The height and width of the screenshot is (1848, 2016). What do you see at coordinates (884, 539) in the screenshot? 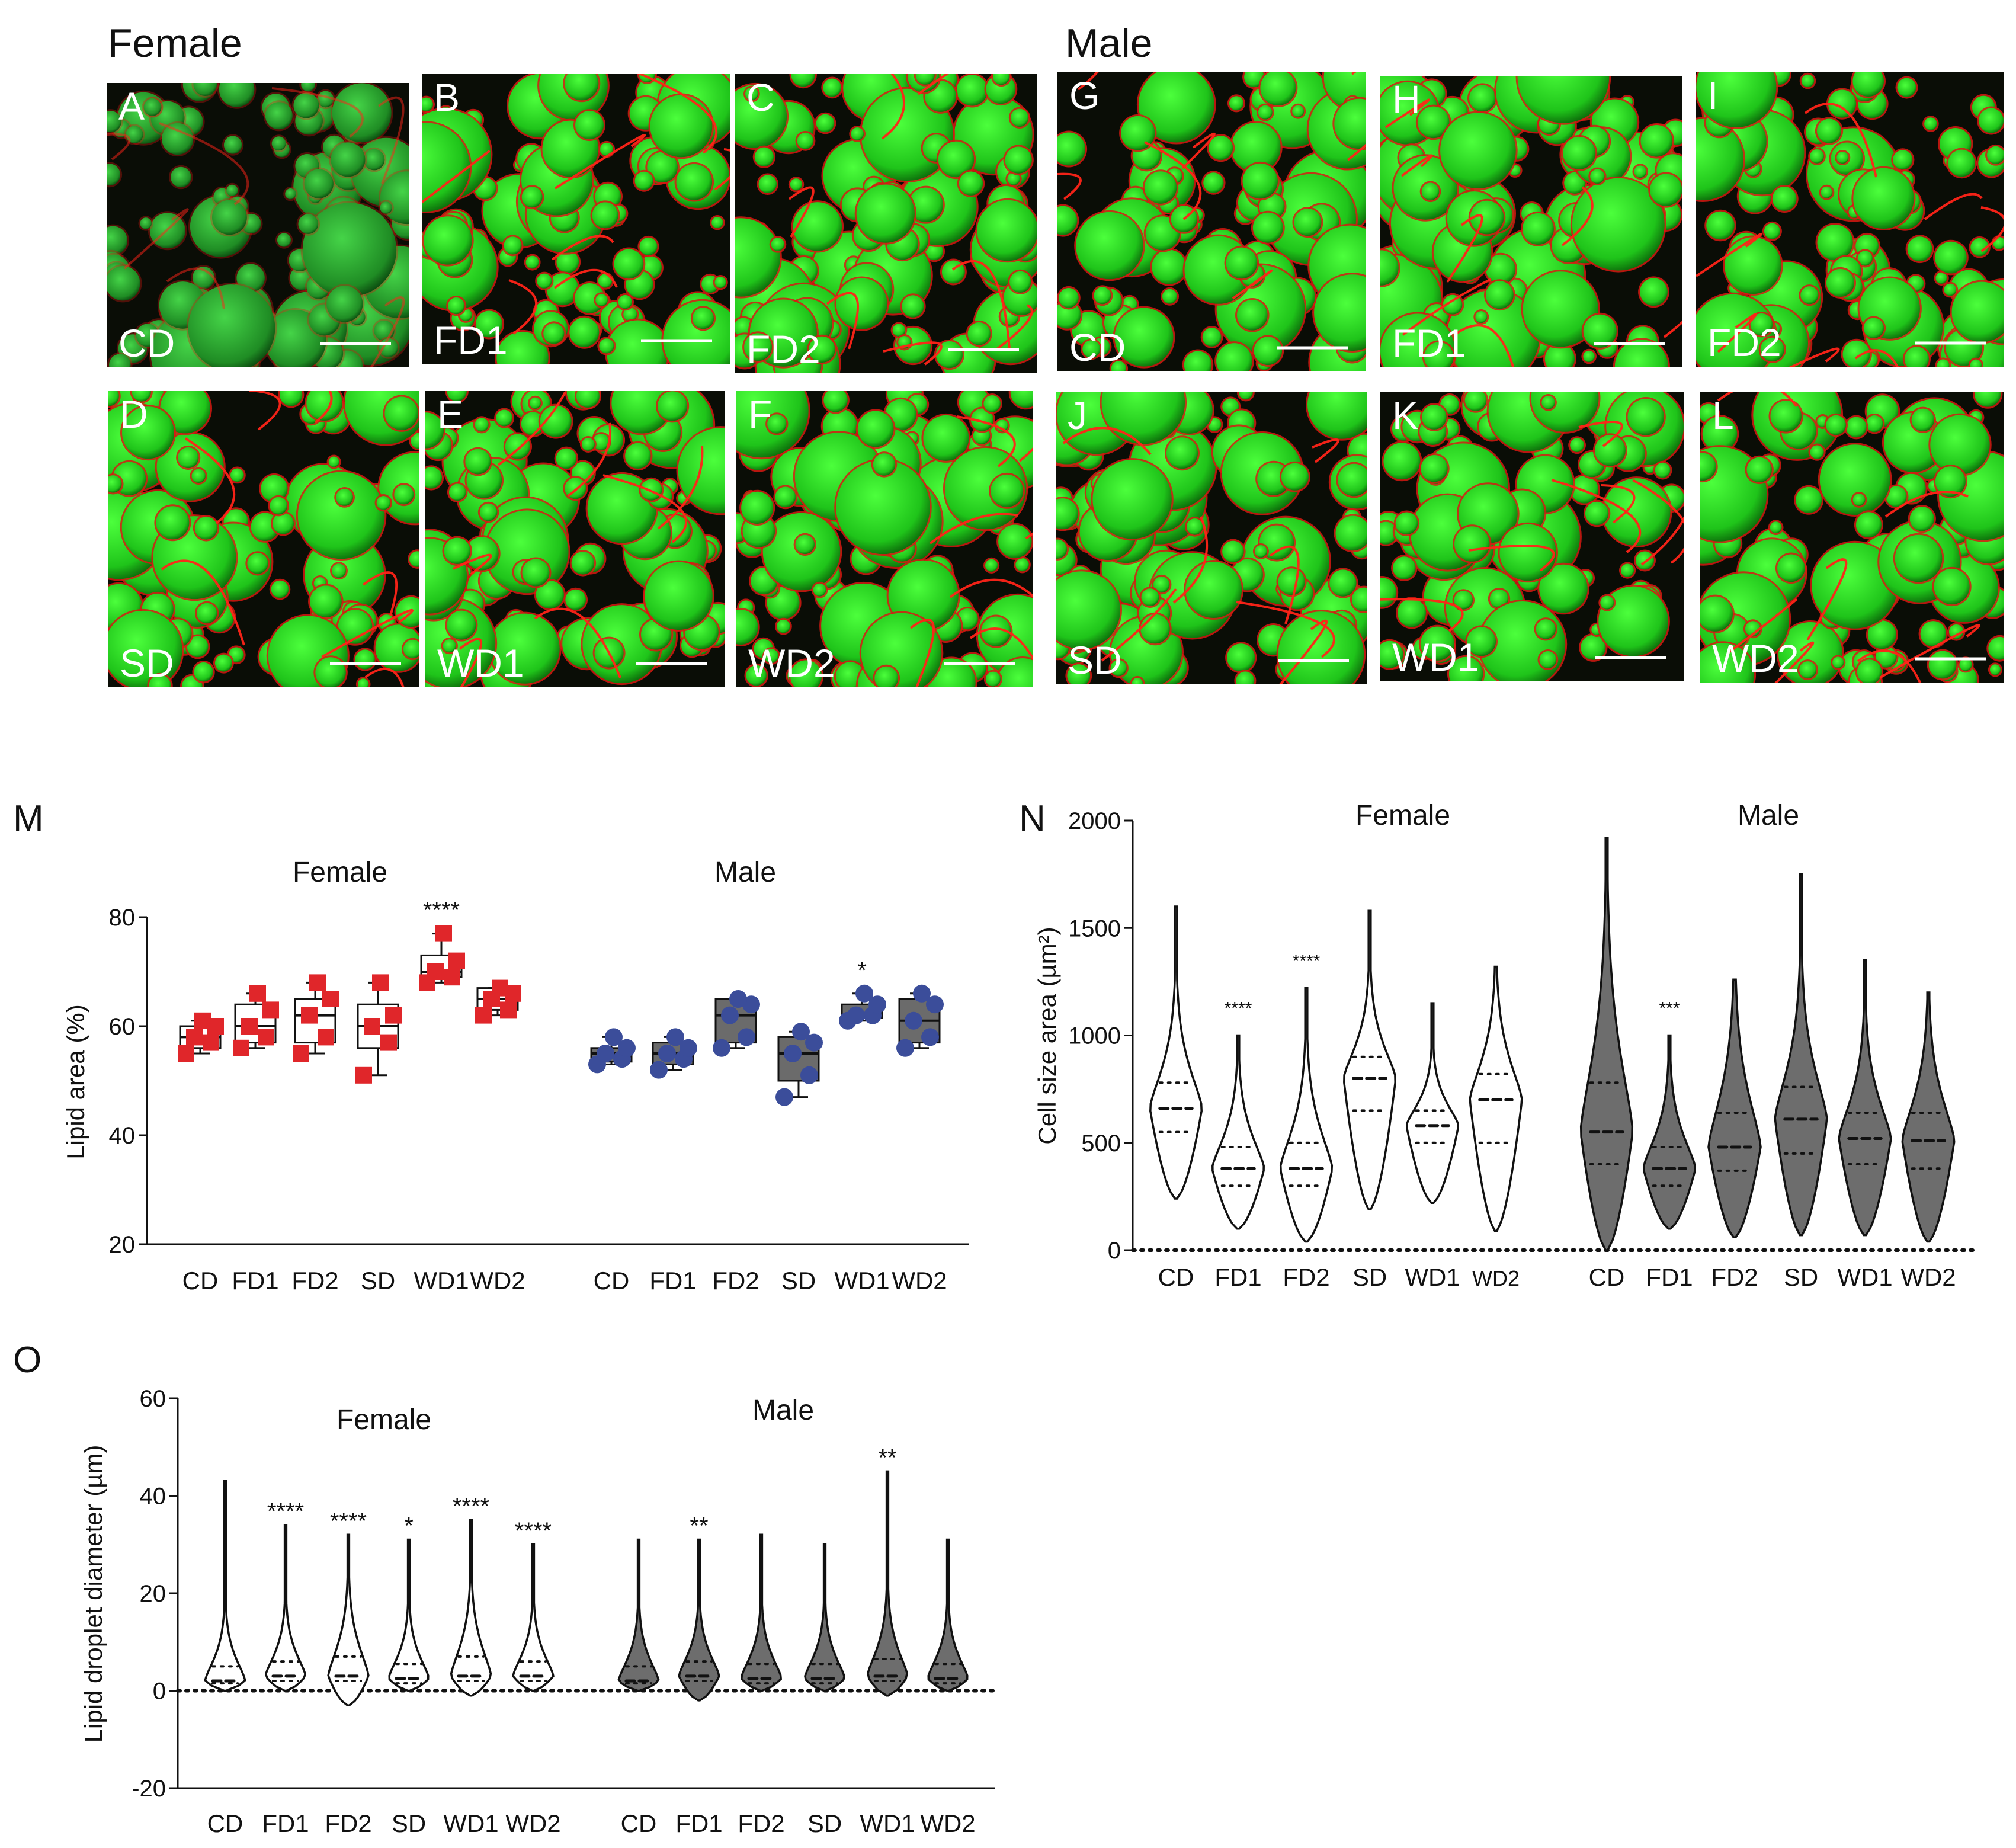
I see `micrograph-f: F WD2` at bounding box center [884, 539].